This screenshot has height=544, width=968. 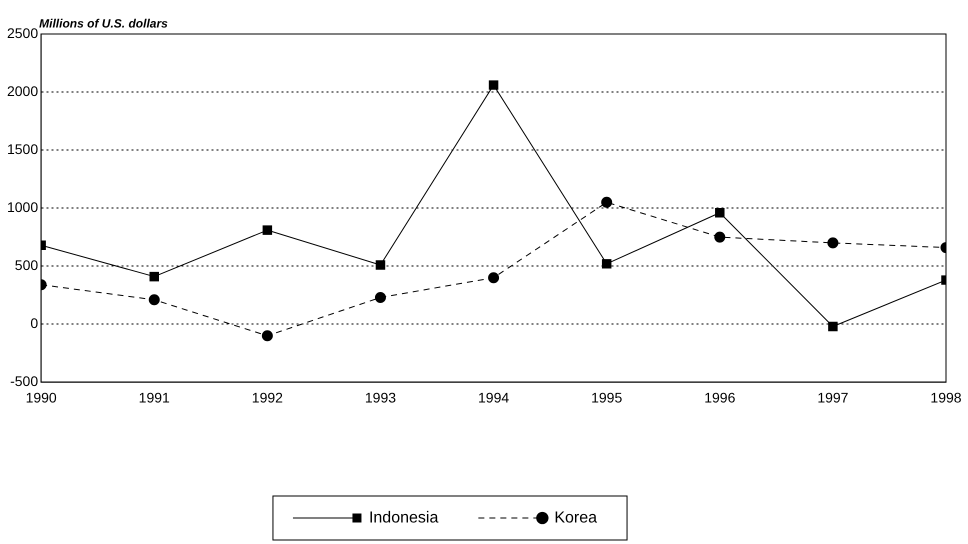 What do you see at coordinates (154, 397) in the screenshot?
I see `x-tick-label: 1991` at bounding box center [154, 397].